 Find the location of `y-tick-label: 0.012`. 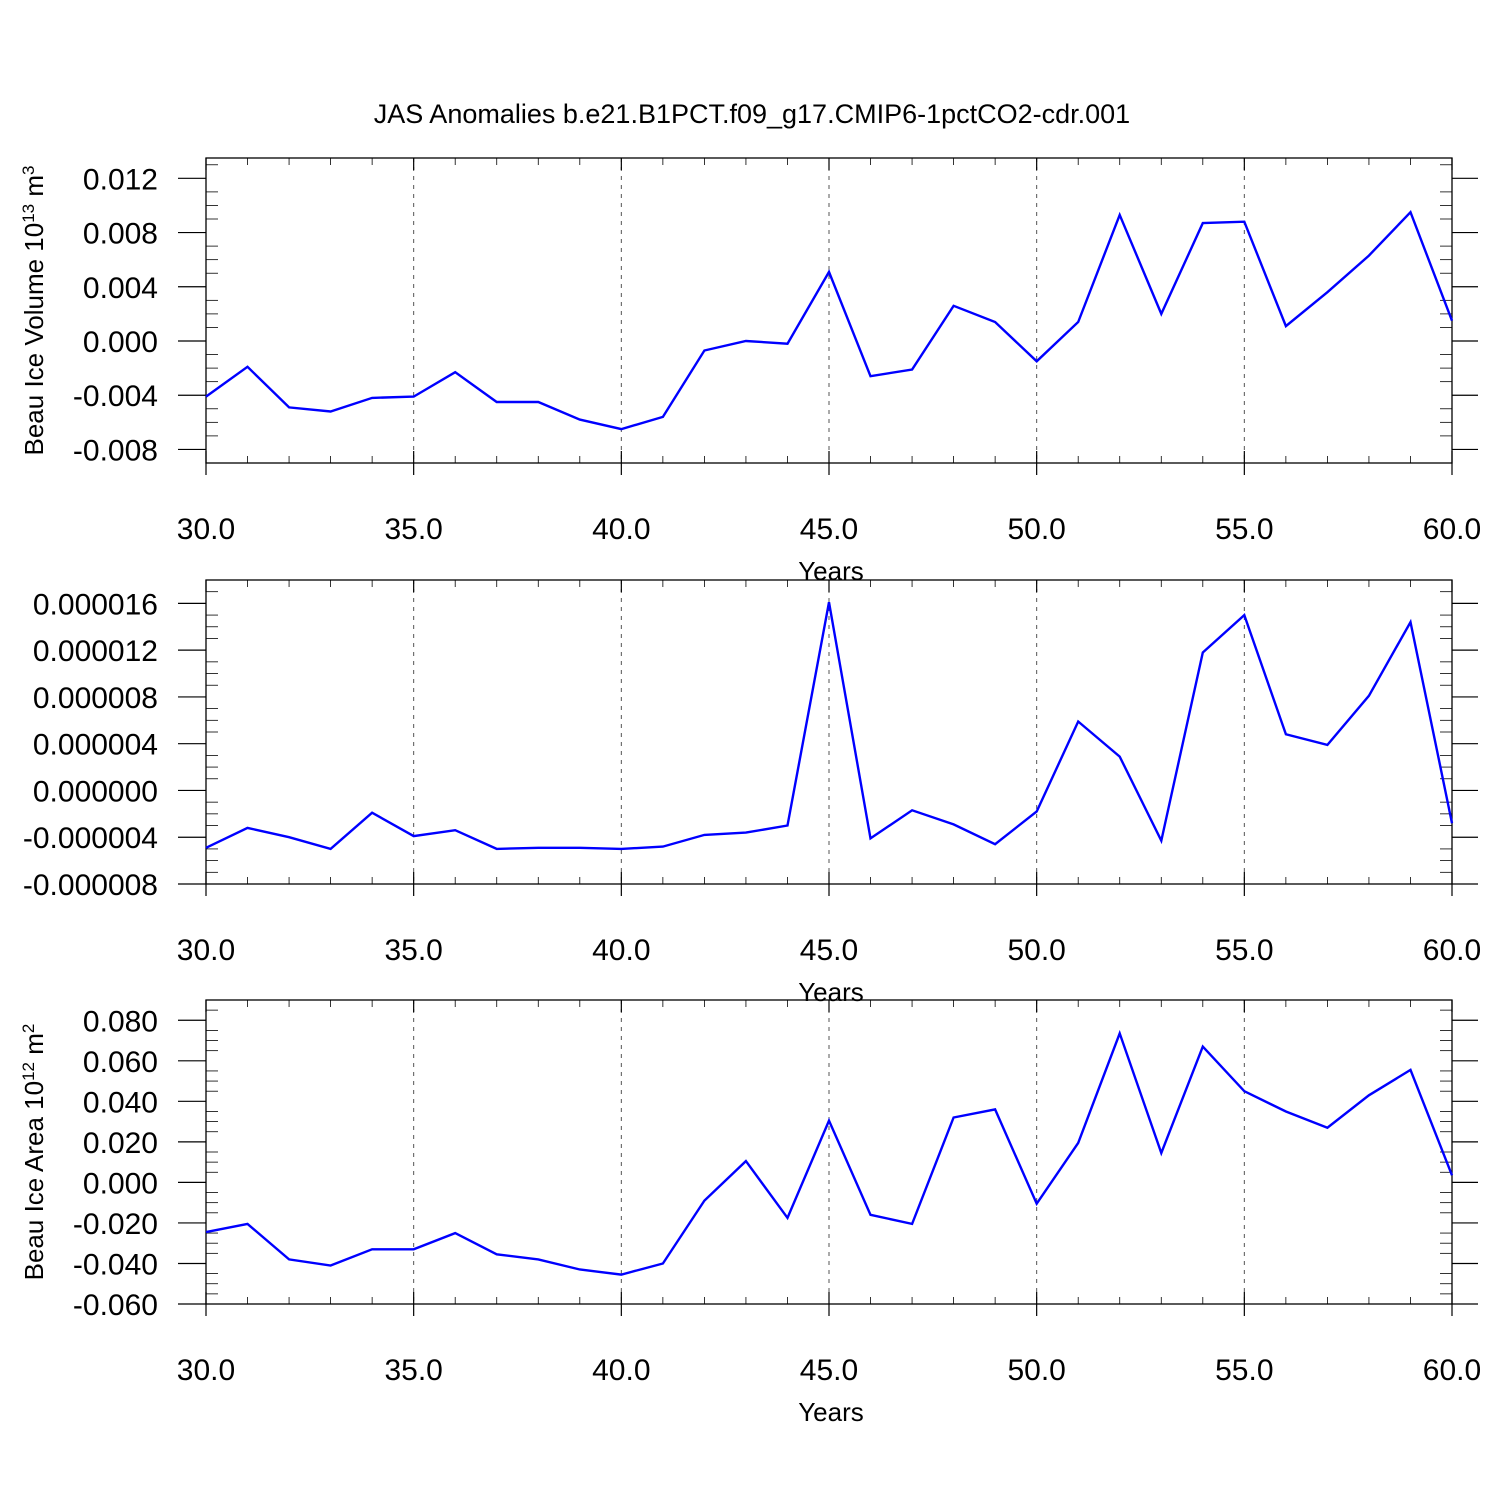

y-tick-label: 0.012 is located at coordinates (120, 179).